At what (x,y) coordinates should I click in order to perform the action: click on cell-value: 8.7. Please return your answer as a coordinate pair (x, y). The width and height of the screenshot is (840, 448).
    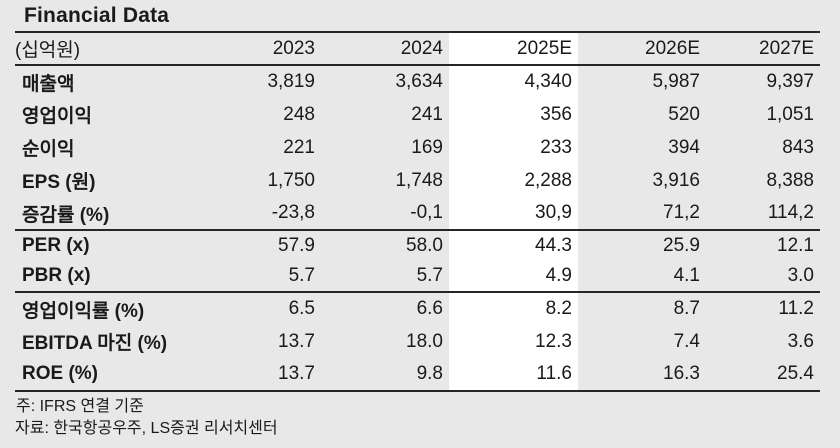
    Looking at the image, I should click on (686, 308).